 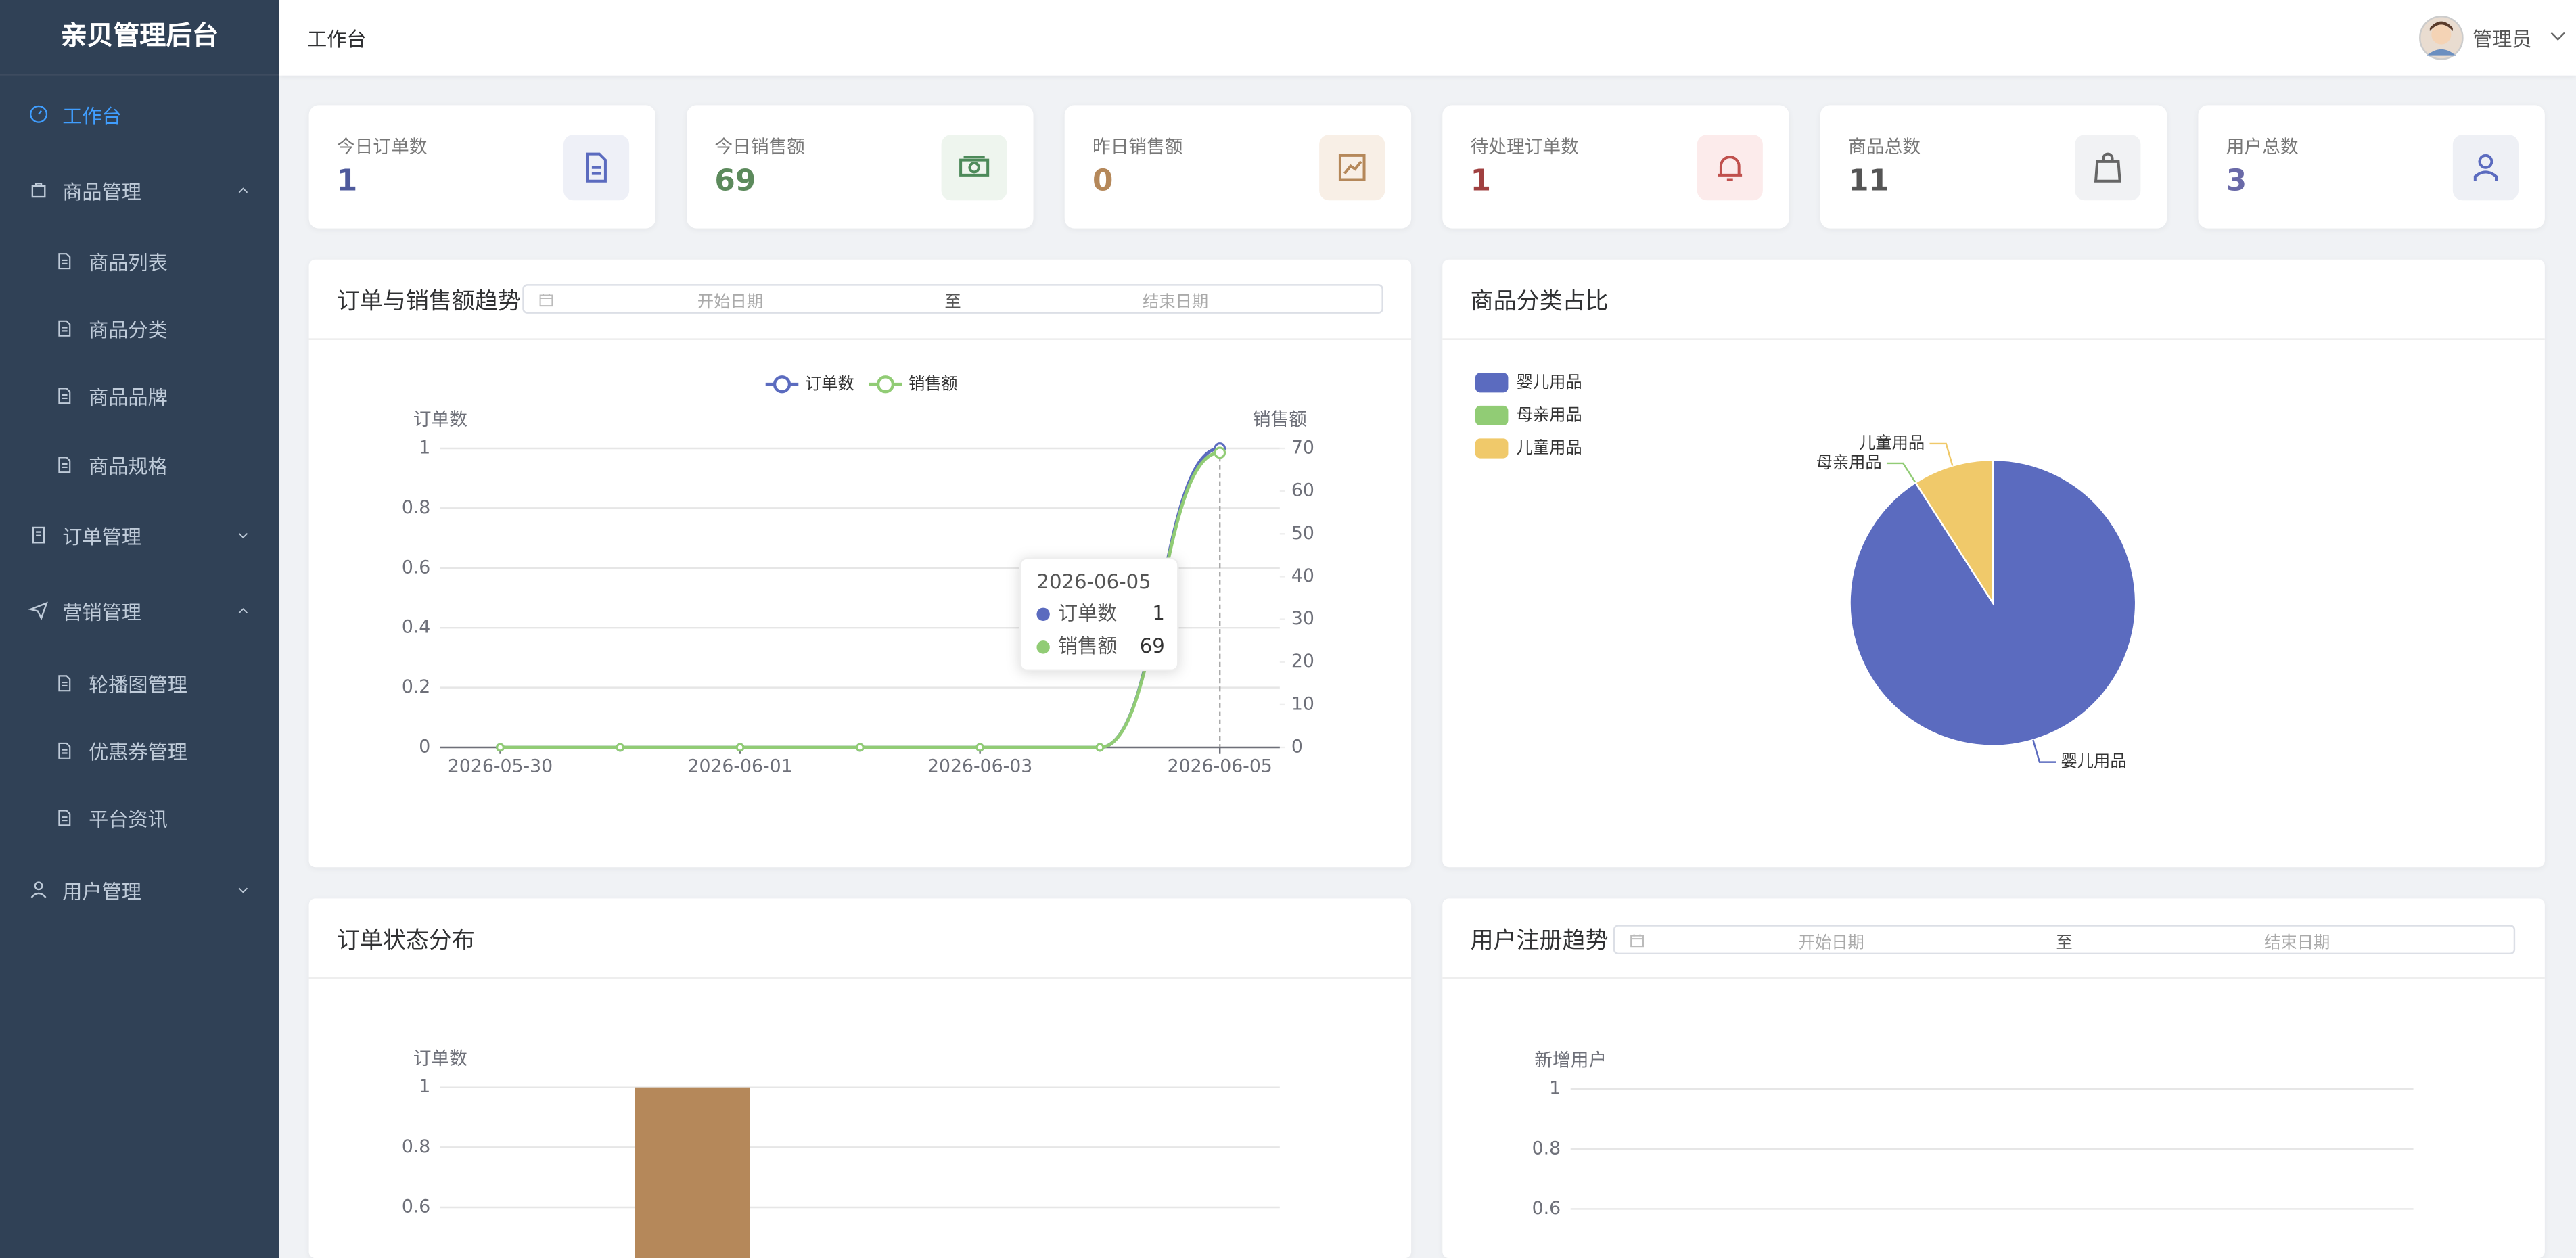 What do you see at coordinates (1176, 303) in the screenshot?
I see `end-date: 结束日期` at bounding box center [1176, 303].